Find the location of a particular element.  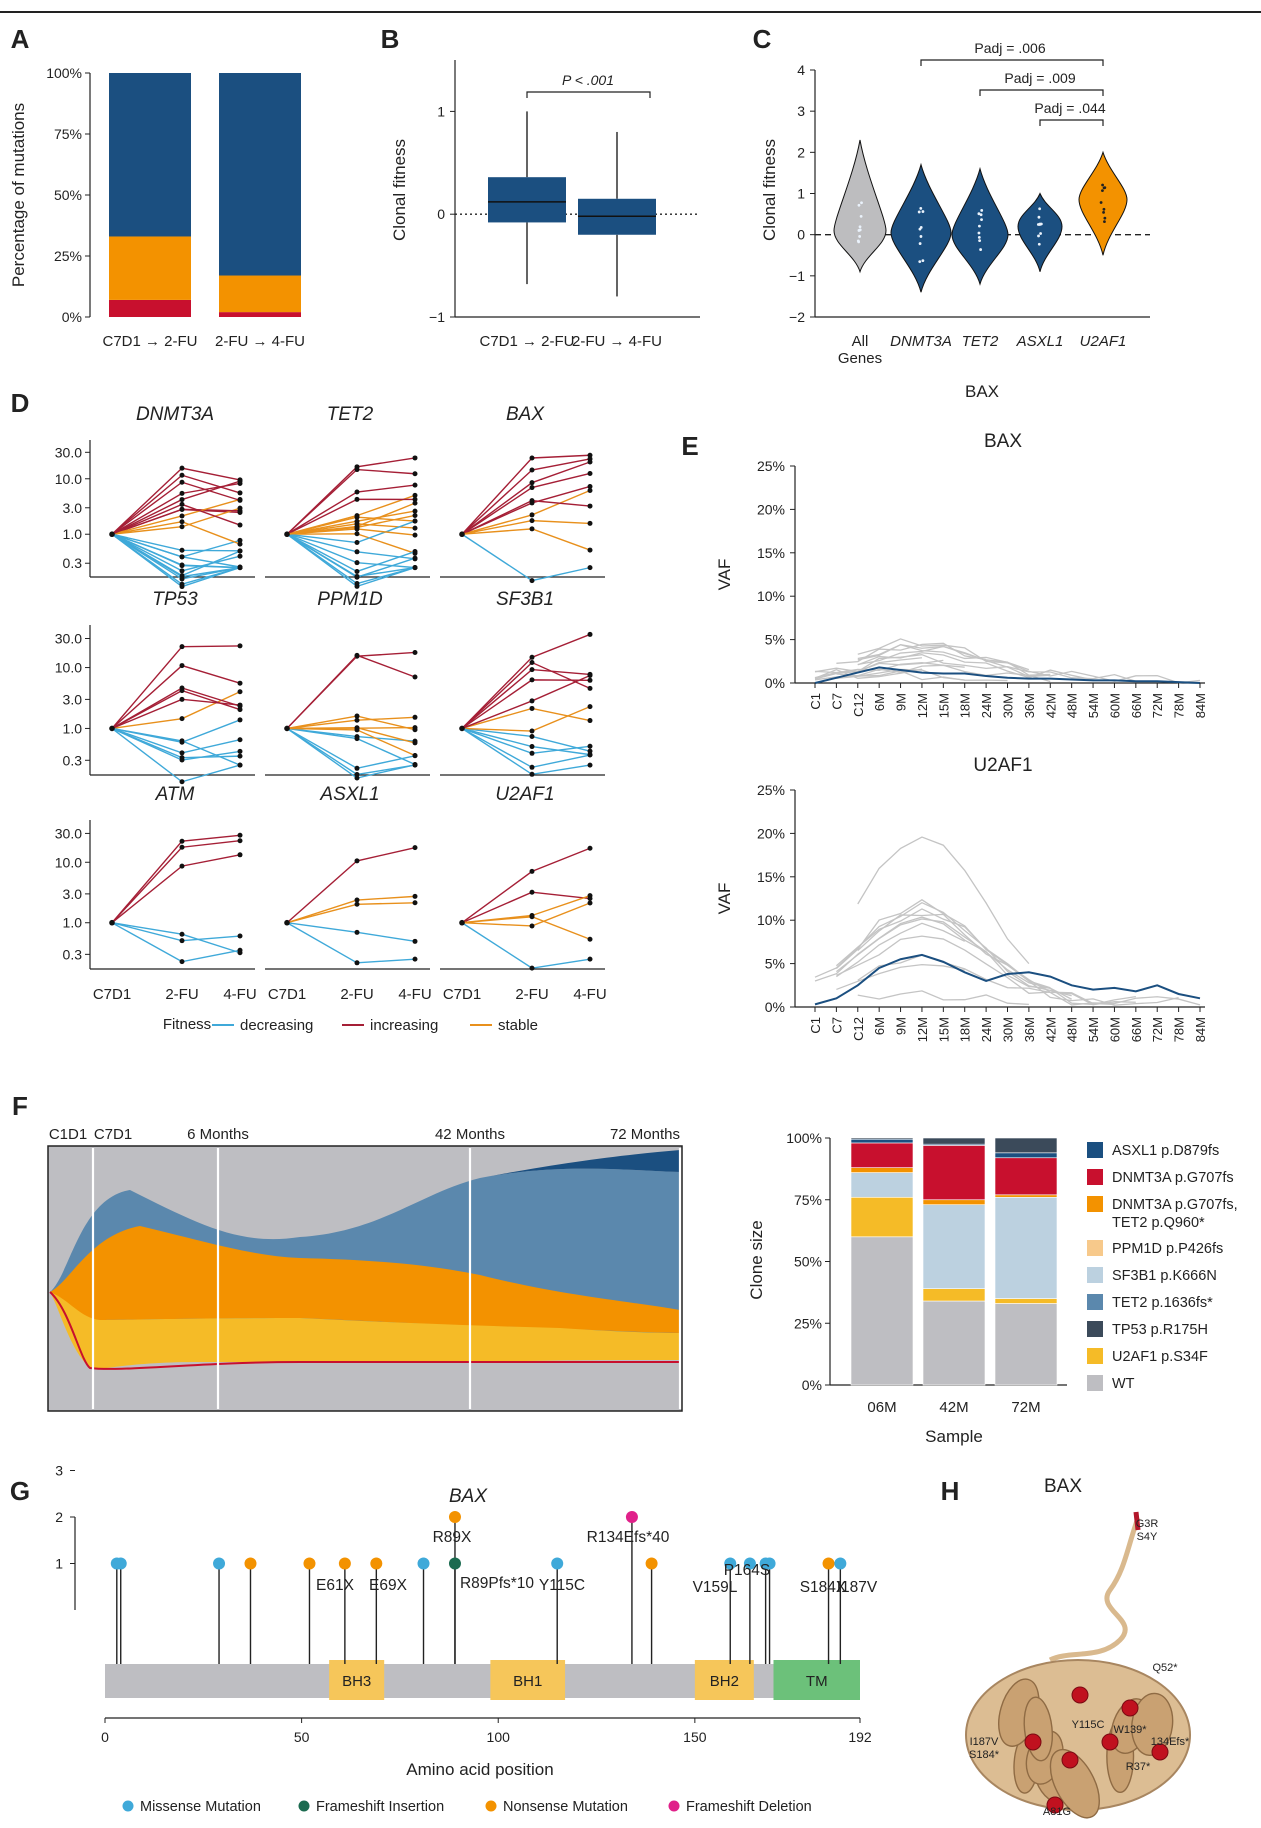

y-tick-label: 5% is located at coordinates (775, 640).